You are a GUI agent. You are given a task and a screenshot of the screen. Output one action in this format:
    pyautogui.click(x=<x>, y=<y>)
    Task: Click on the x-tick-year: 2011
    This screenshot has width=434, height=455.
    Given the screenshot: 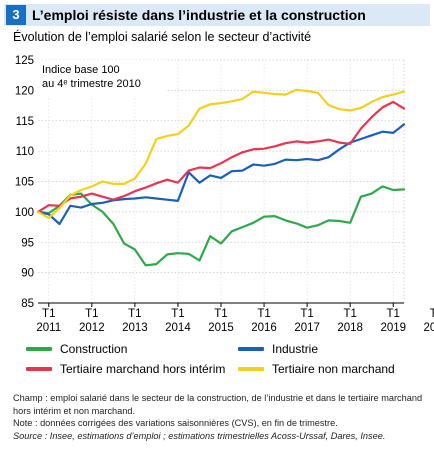 What is the action you would take?
    pyautogui.click(x=48, y=328)
    